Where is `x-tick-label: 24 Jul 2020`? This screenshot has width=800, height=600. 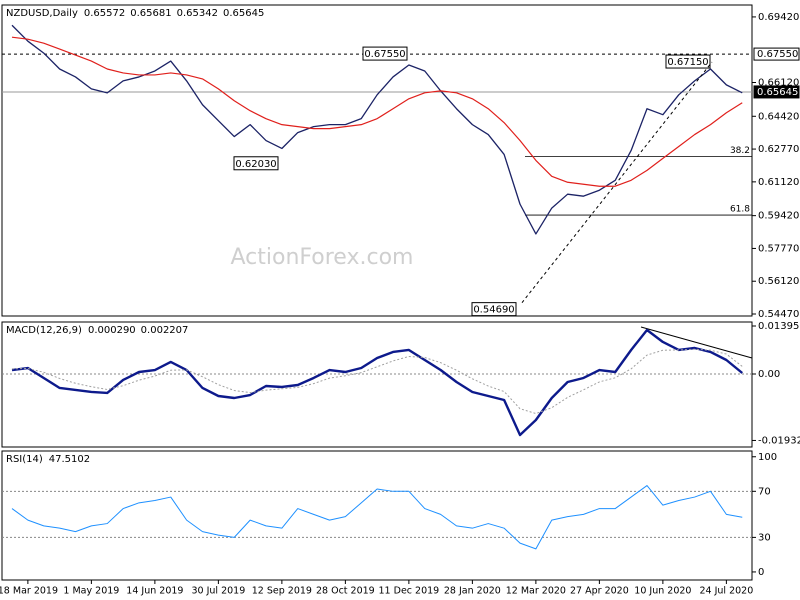 x-tick-label: 24 Jul 2020 is located at coordinates (726, 591).